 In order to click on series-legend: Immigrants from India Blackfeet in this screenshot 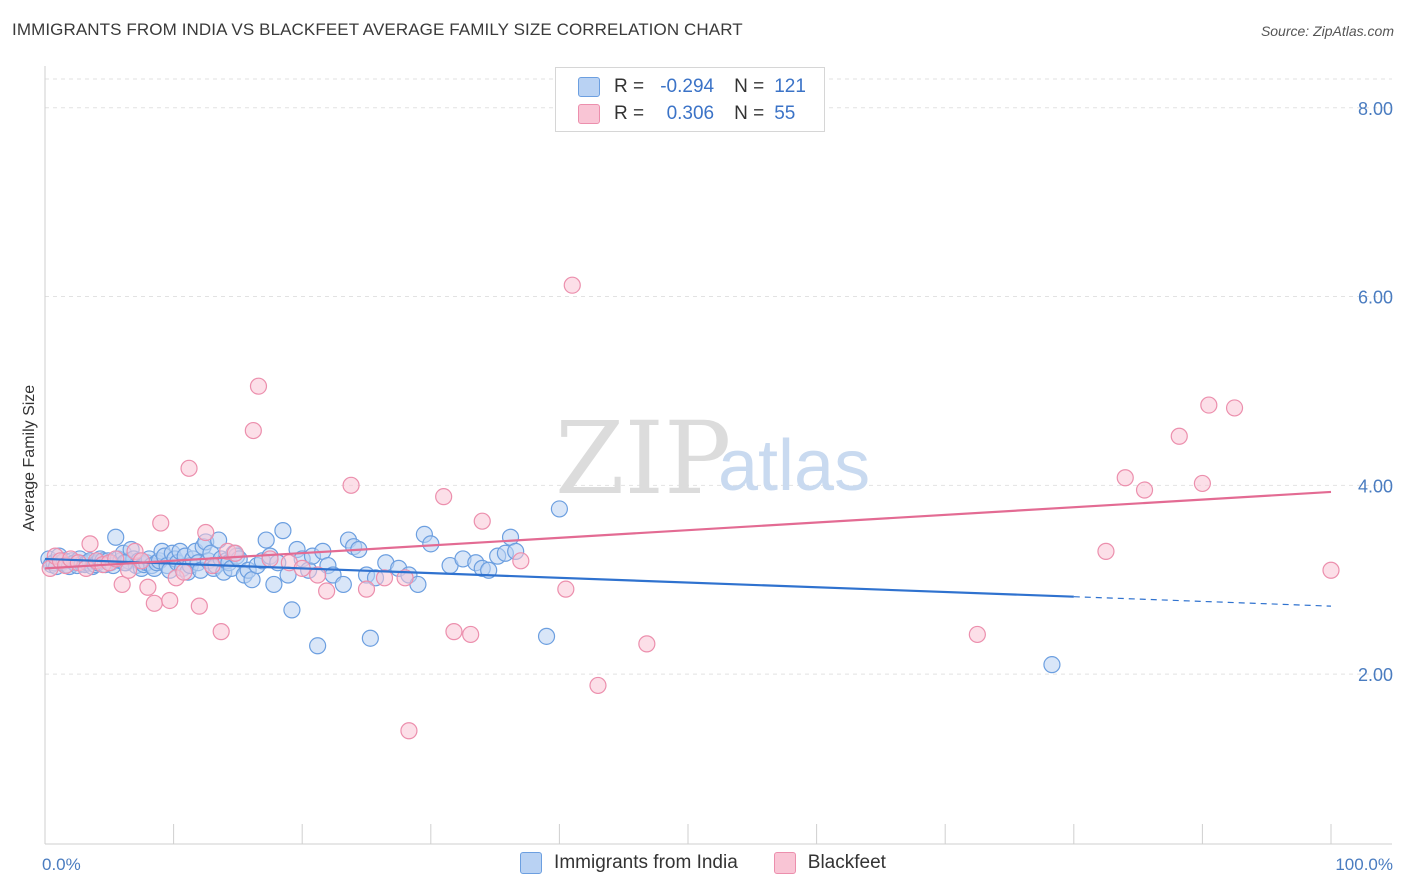, I will do `click(703, 863)`.